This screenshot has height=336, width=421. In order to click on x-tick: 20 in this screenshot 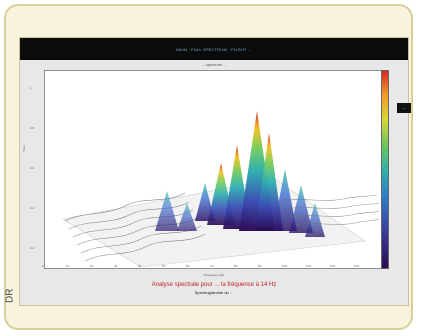, I will do `click(92, 266)`.